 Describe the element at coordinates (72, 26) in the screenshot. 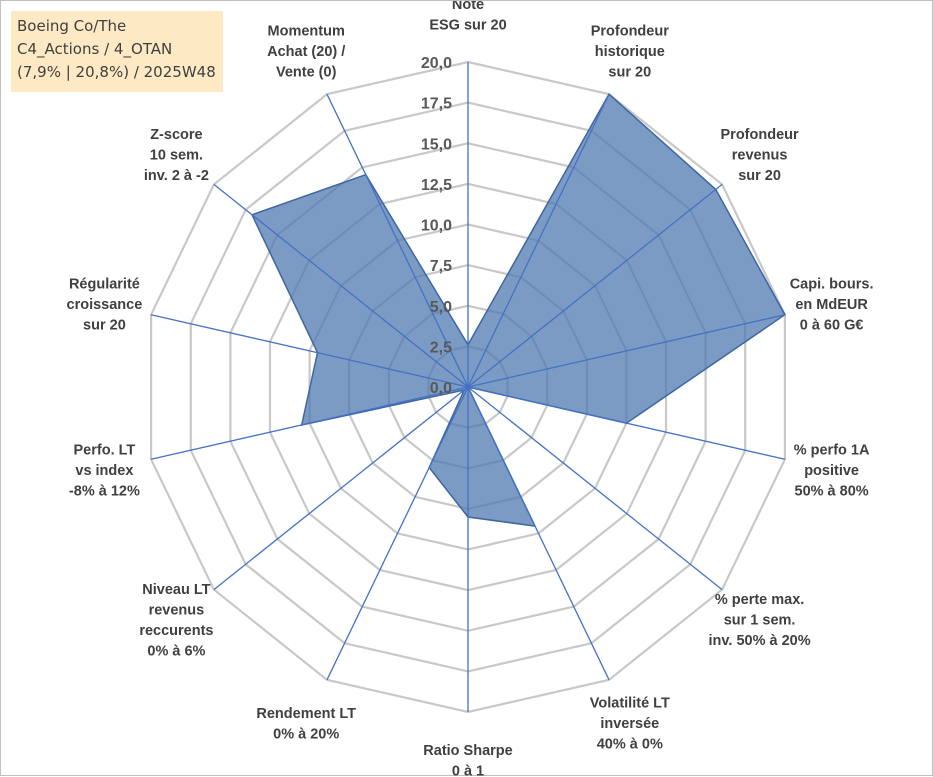

I see `title-line-1: Boeing Co/The` at that location.